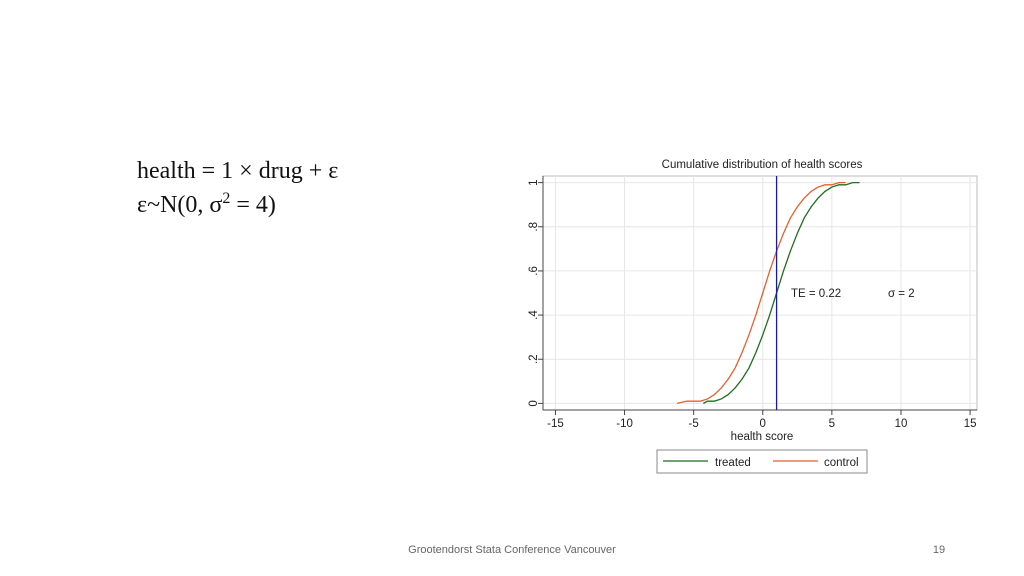 This screenshot has width=1024, height=576. I want to click on chart-title: Cumulative distribution of health scores, so click(762, 165).